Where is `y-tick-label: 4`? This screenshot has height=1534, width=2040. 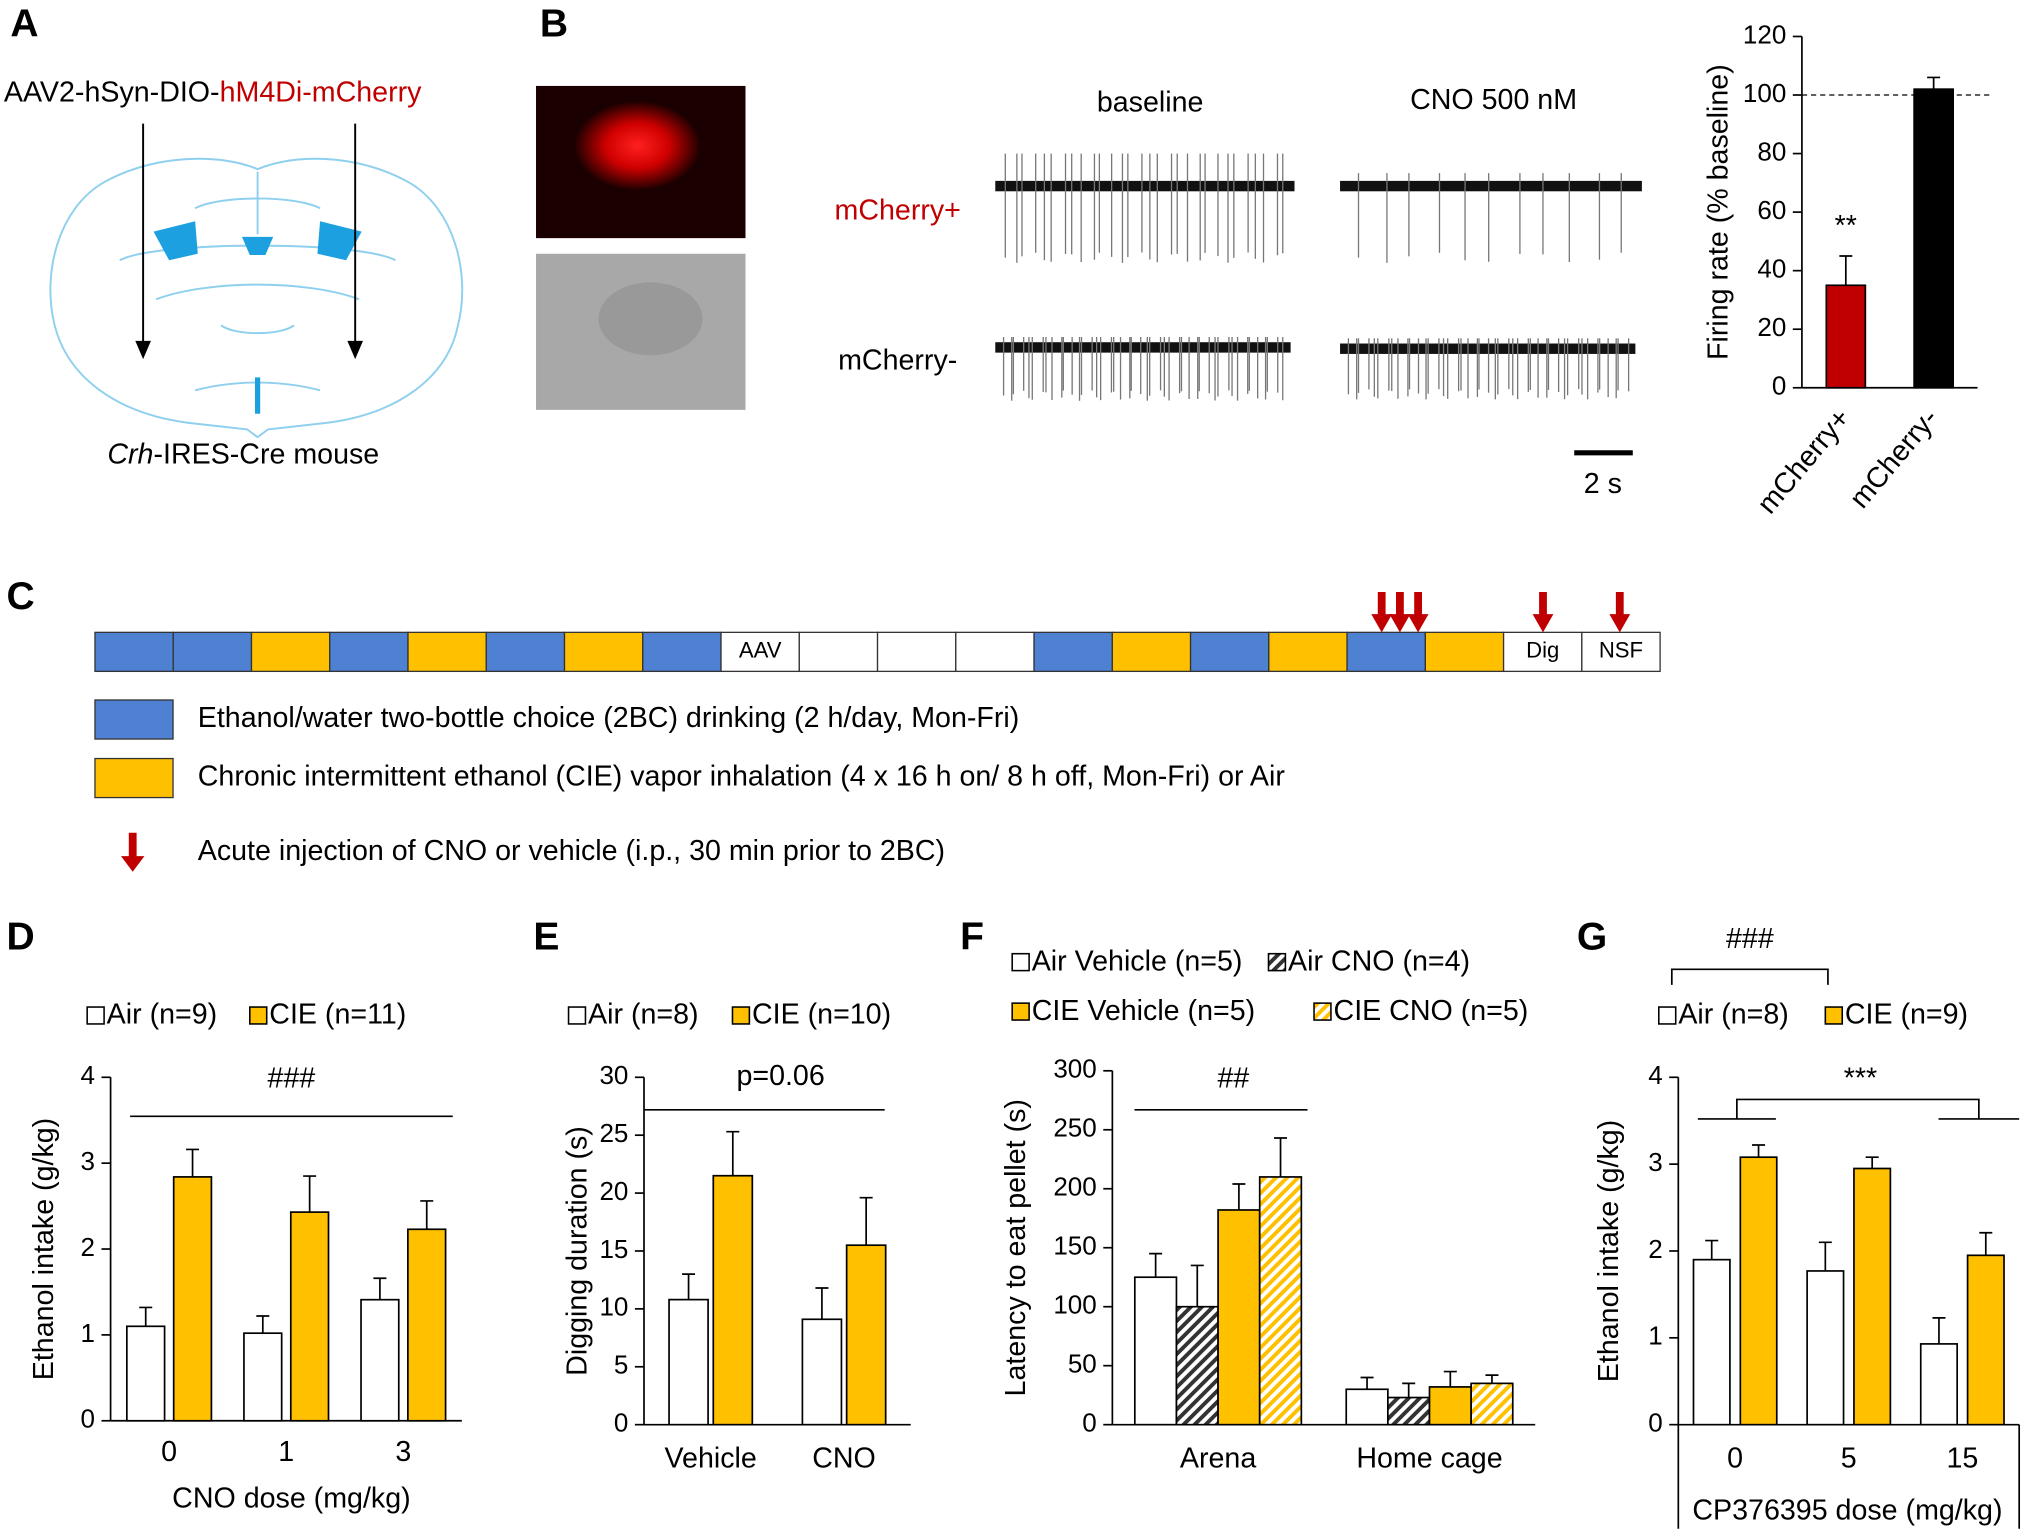
y-tick-label: 4 is located at coordinates (88, 1075).